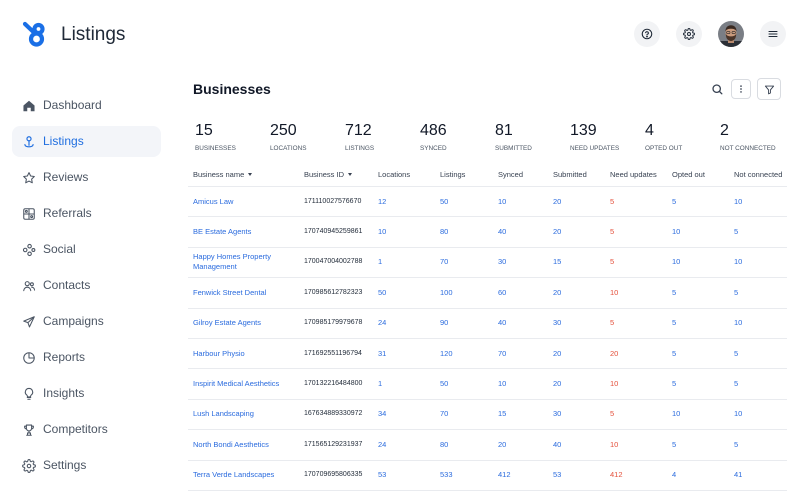 The height and width of the screenshot is (504, 812). Describe the element at coordinates (382, 292) in the screenshot. I see `locations-count: 50` at that location.